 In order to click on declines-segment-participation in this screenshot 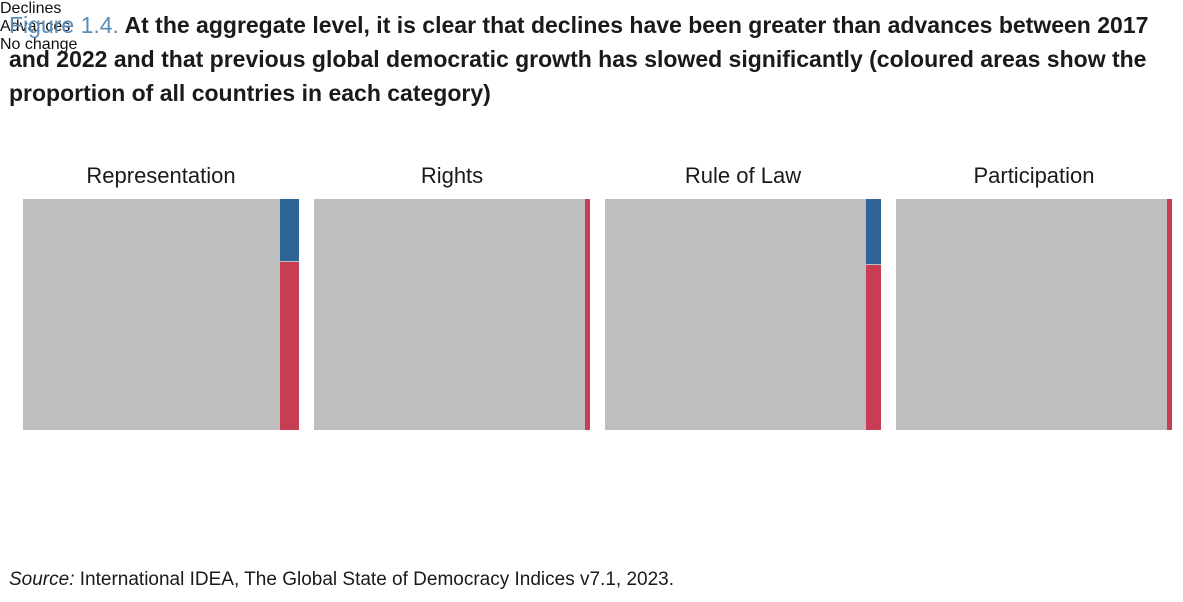, I will do `click(1169, 314)`.